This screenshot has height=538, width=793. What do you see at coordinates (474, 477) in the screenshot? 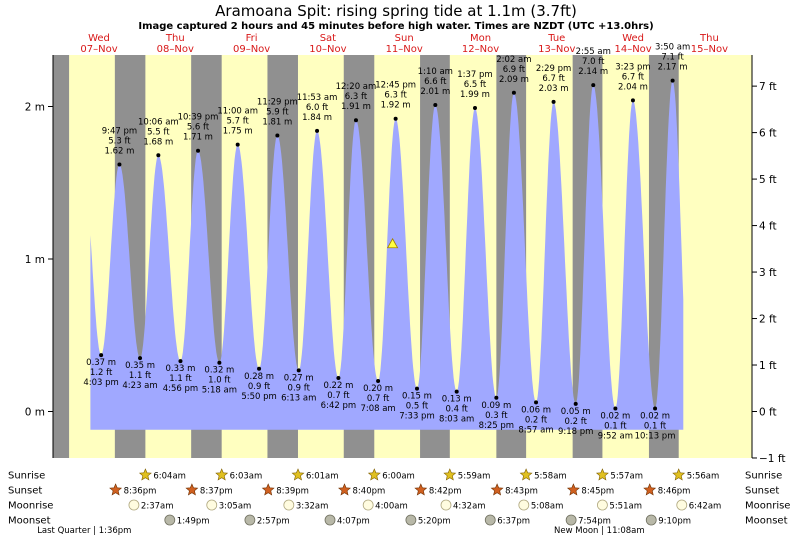
I see `sunrise-time: 5:59am` at bounding box center [474, 477].